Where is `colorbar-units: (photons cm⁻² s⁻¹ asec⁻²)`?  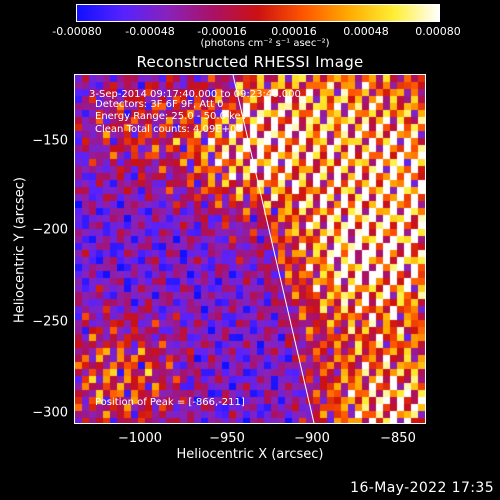
colorbar-units: (photons cm⁻² s⁻¹ asec⁻²) is located at coordinates (265, 43).